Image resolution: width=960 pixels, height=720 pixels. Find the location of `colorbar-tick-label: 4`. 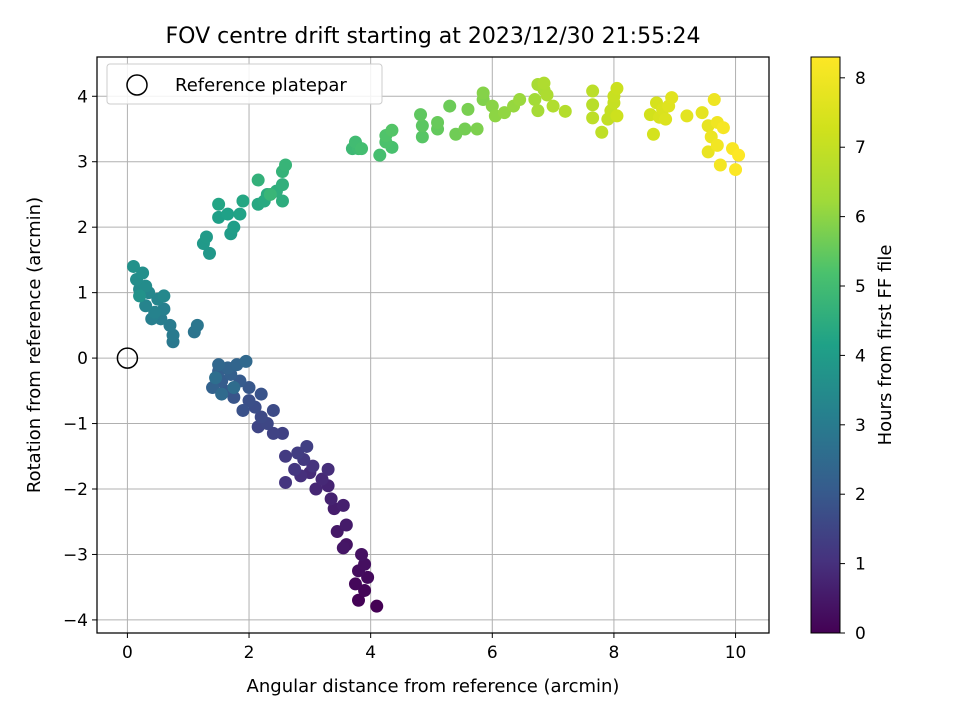

colorbar-tick-label: 4 is located at coordinates (860, 356).